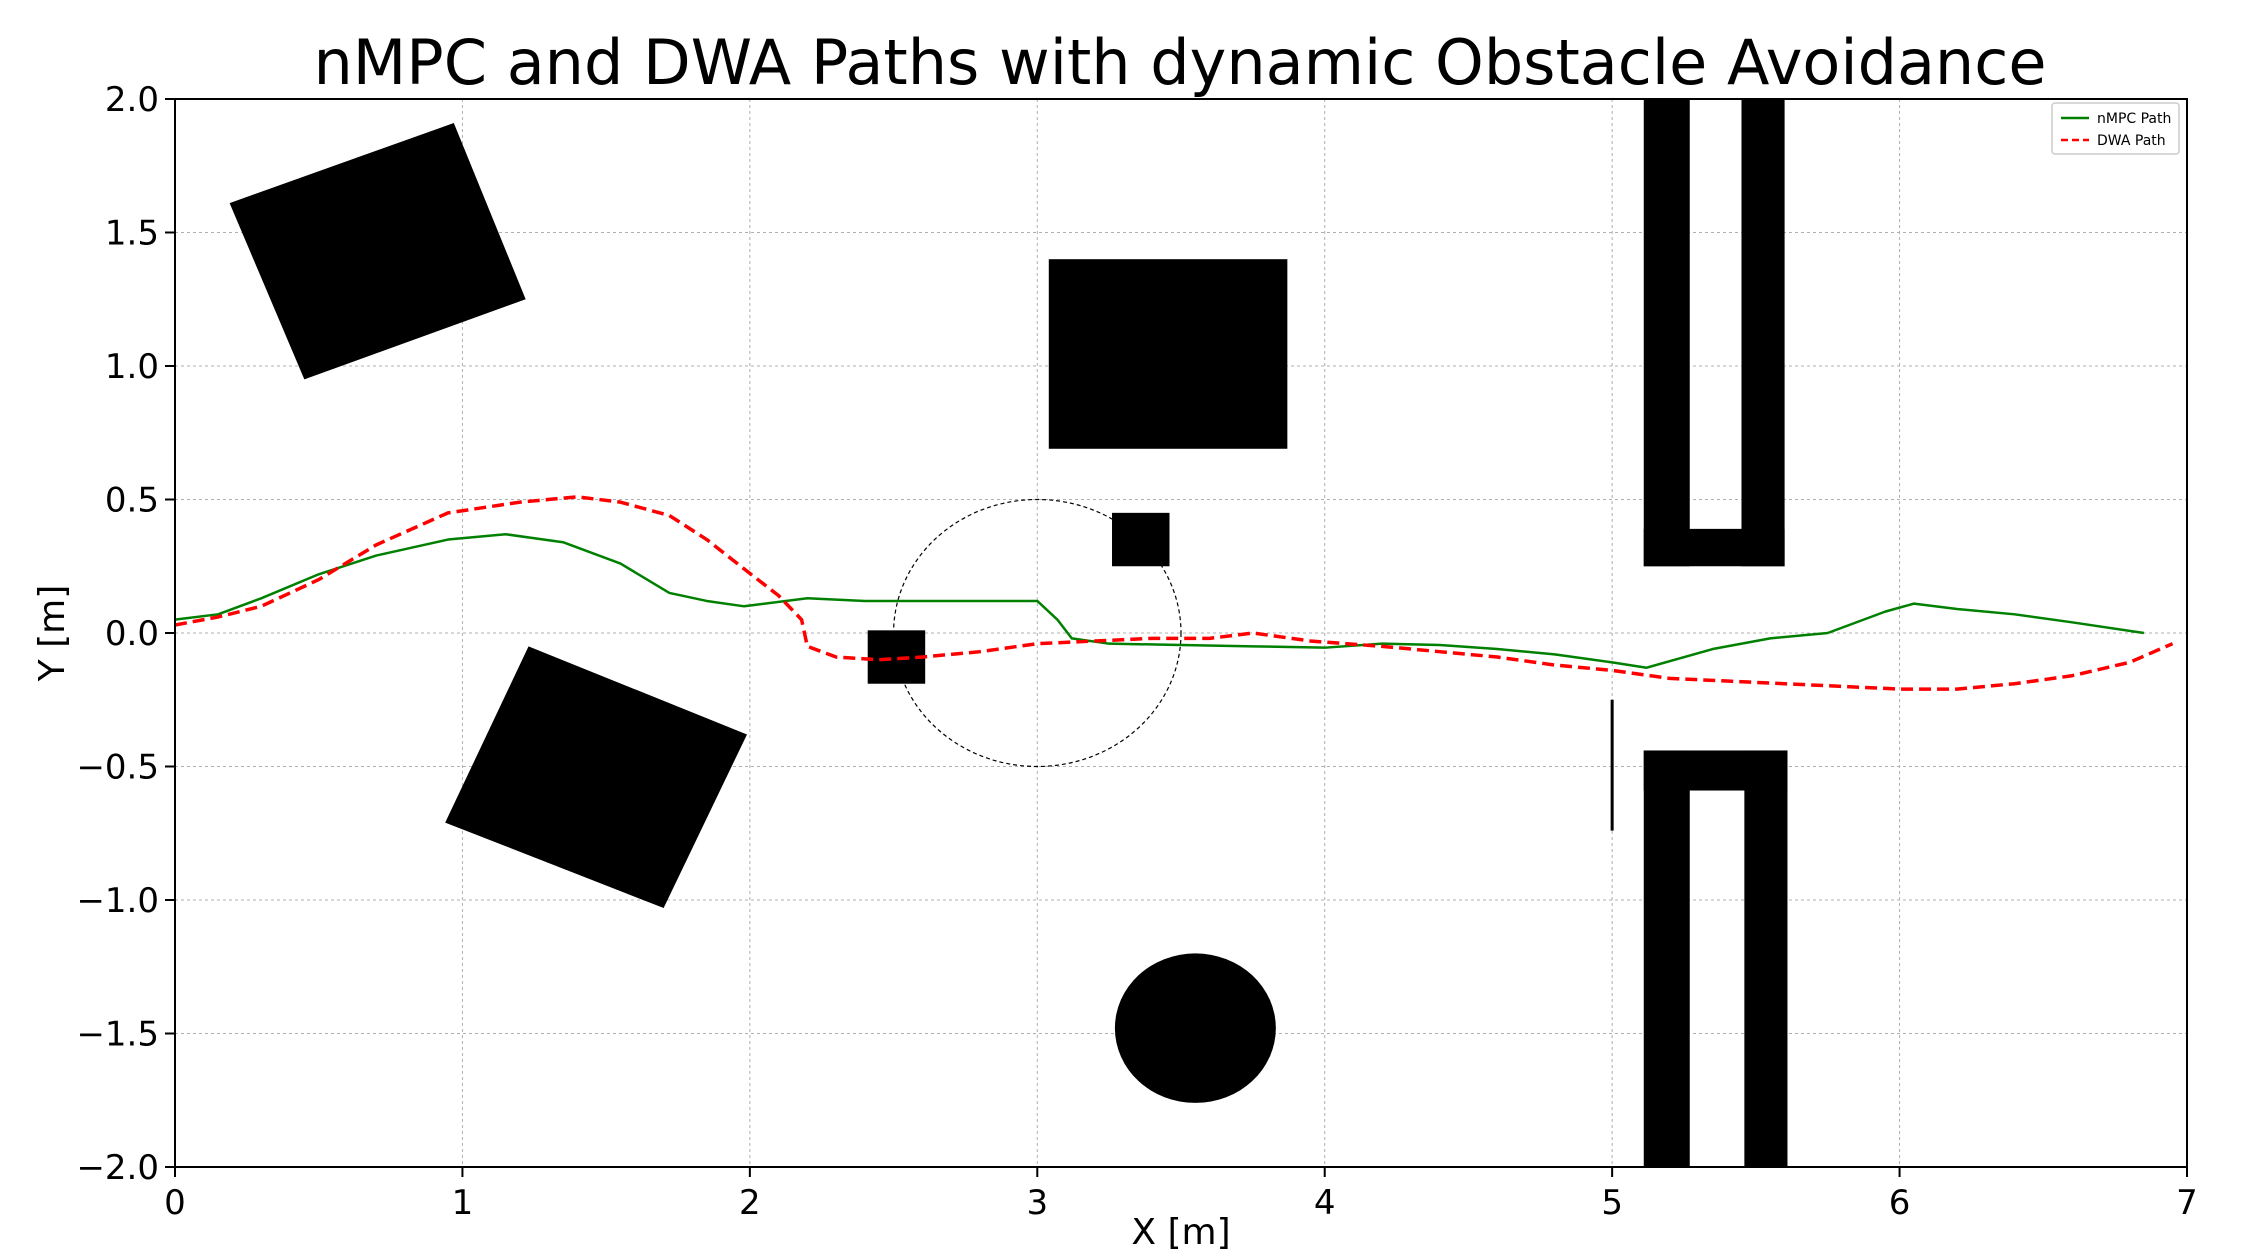 The width and height of the screenshot is (2244, 1253). What do you see at coordinates (117, 901) in the screenshot?
I see `y-tick-label: −1.0` at bounding box center [117, 901].